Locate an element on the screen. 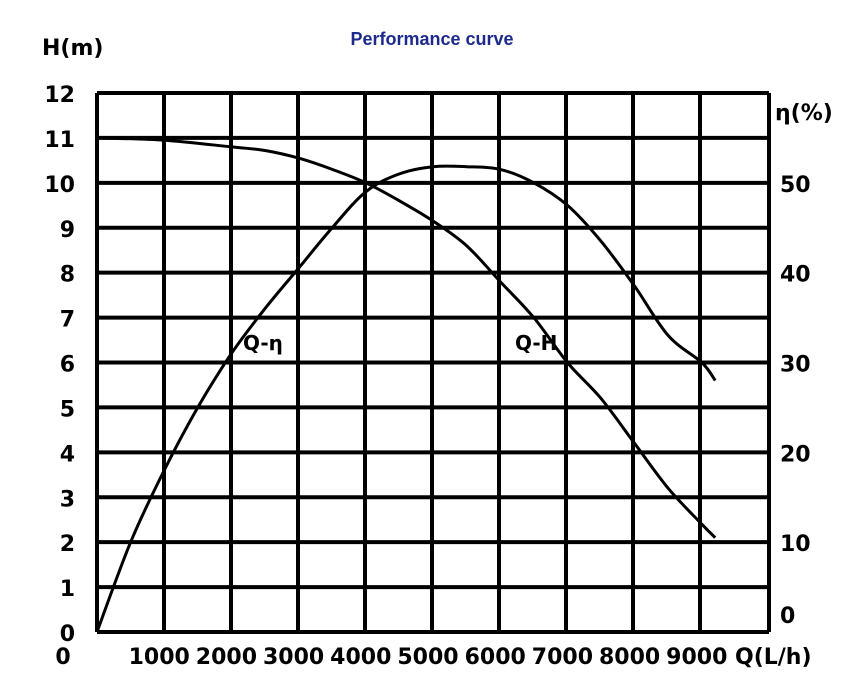 Image resolution: width=864 pixels, height=687 pixels. chart-title: Performance curve is located at coordinates (431, 39).